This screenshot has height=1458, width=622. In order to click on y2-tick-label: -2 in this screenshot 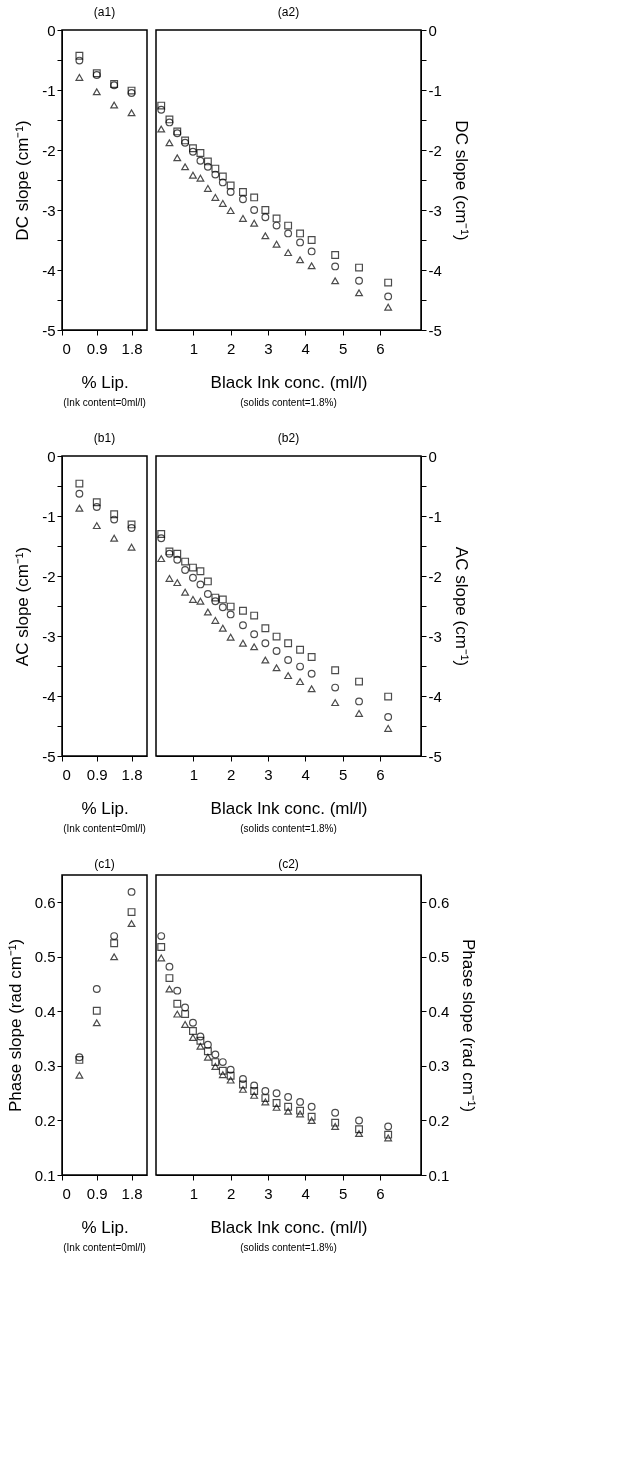, I will do `click(435, 150)`.